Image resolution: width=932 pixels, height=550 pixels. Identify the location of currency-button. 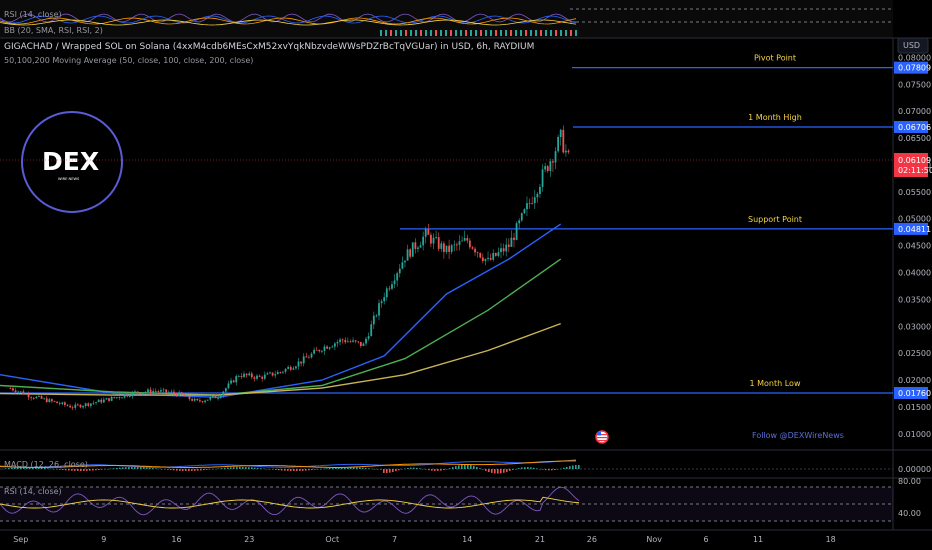
(913, 45).